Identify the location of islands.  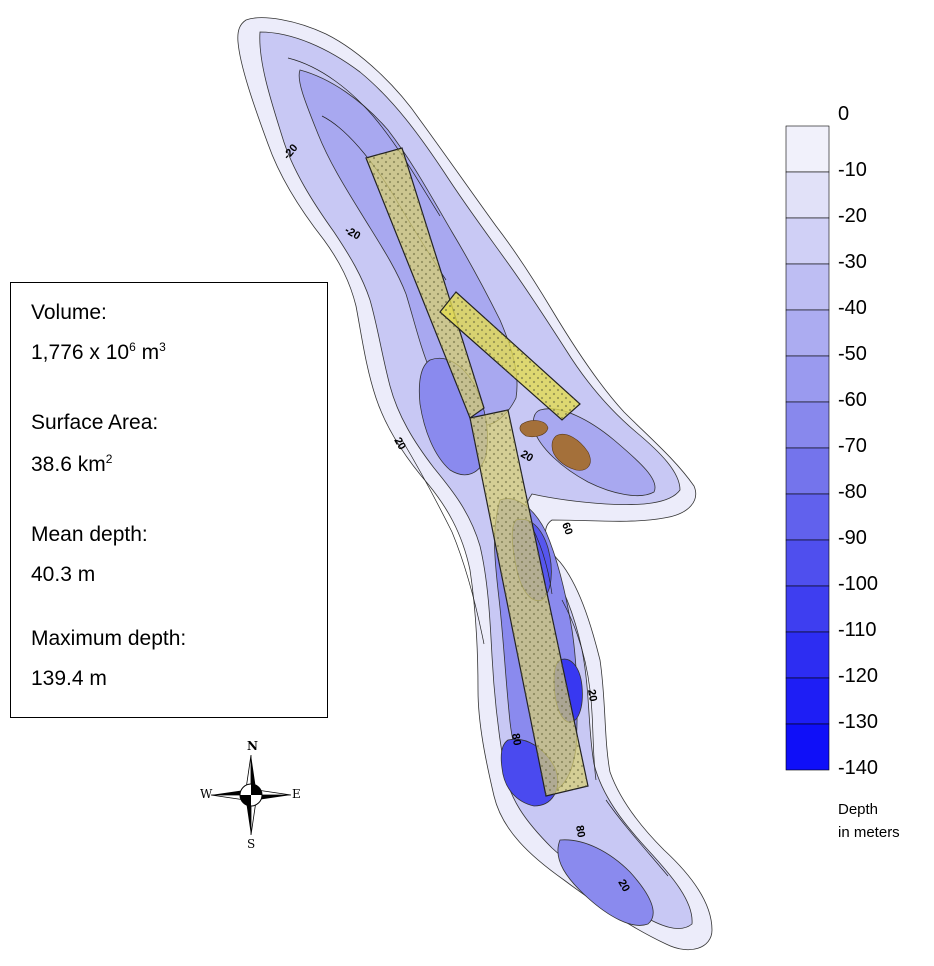
(555, 445).